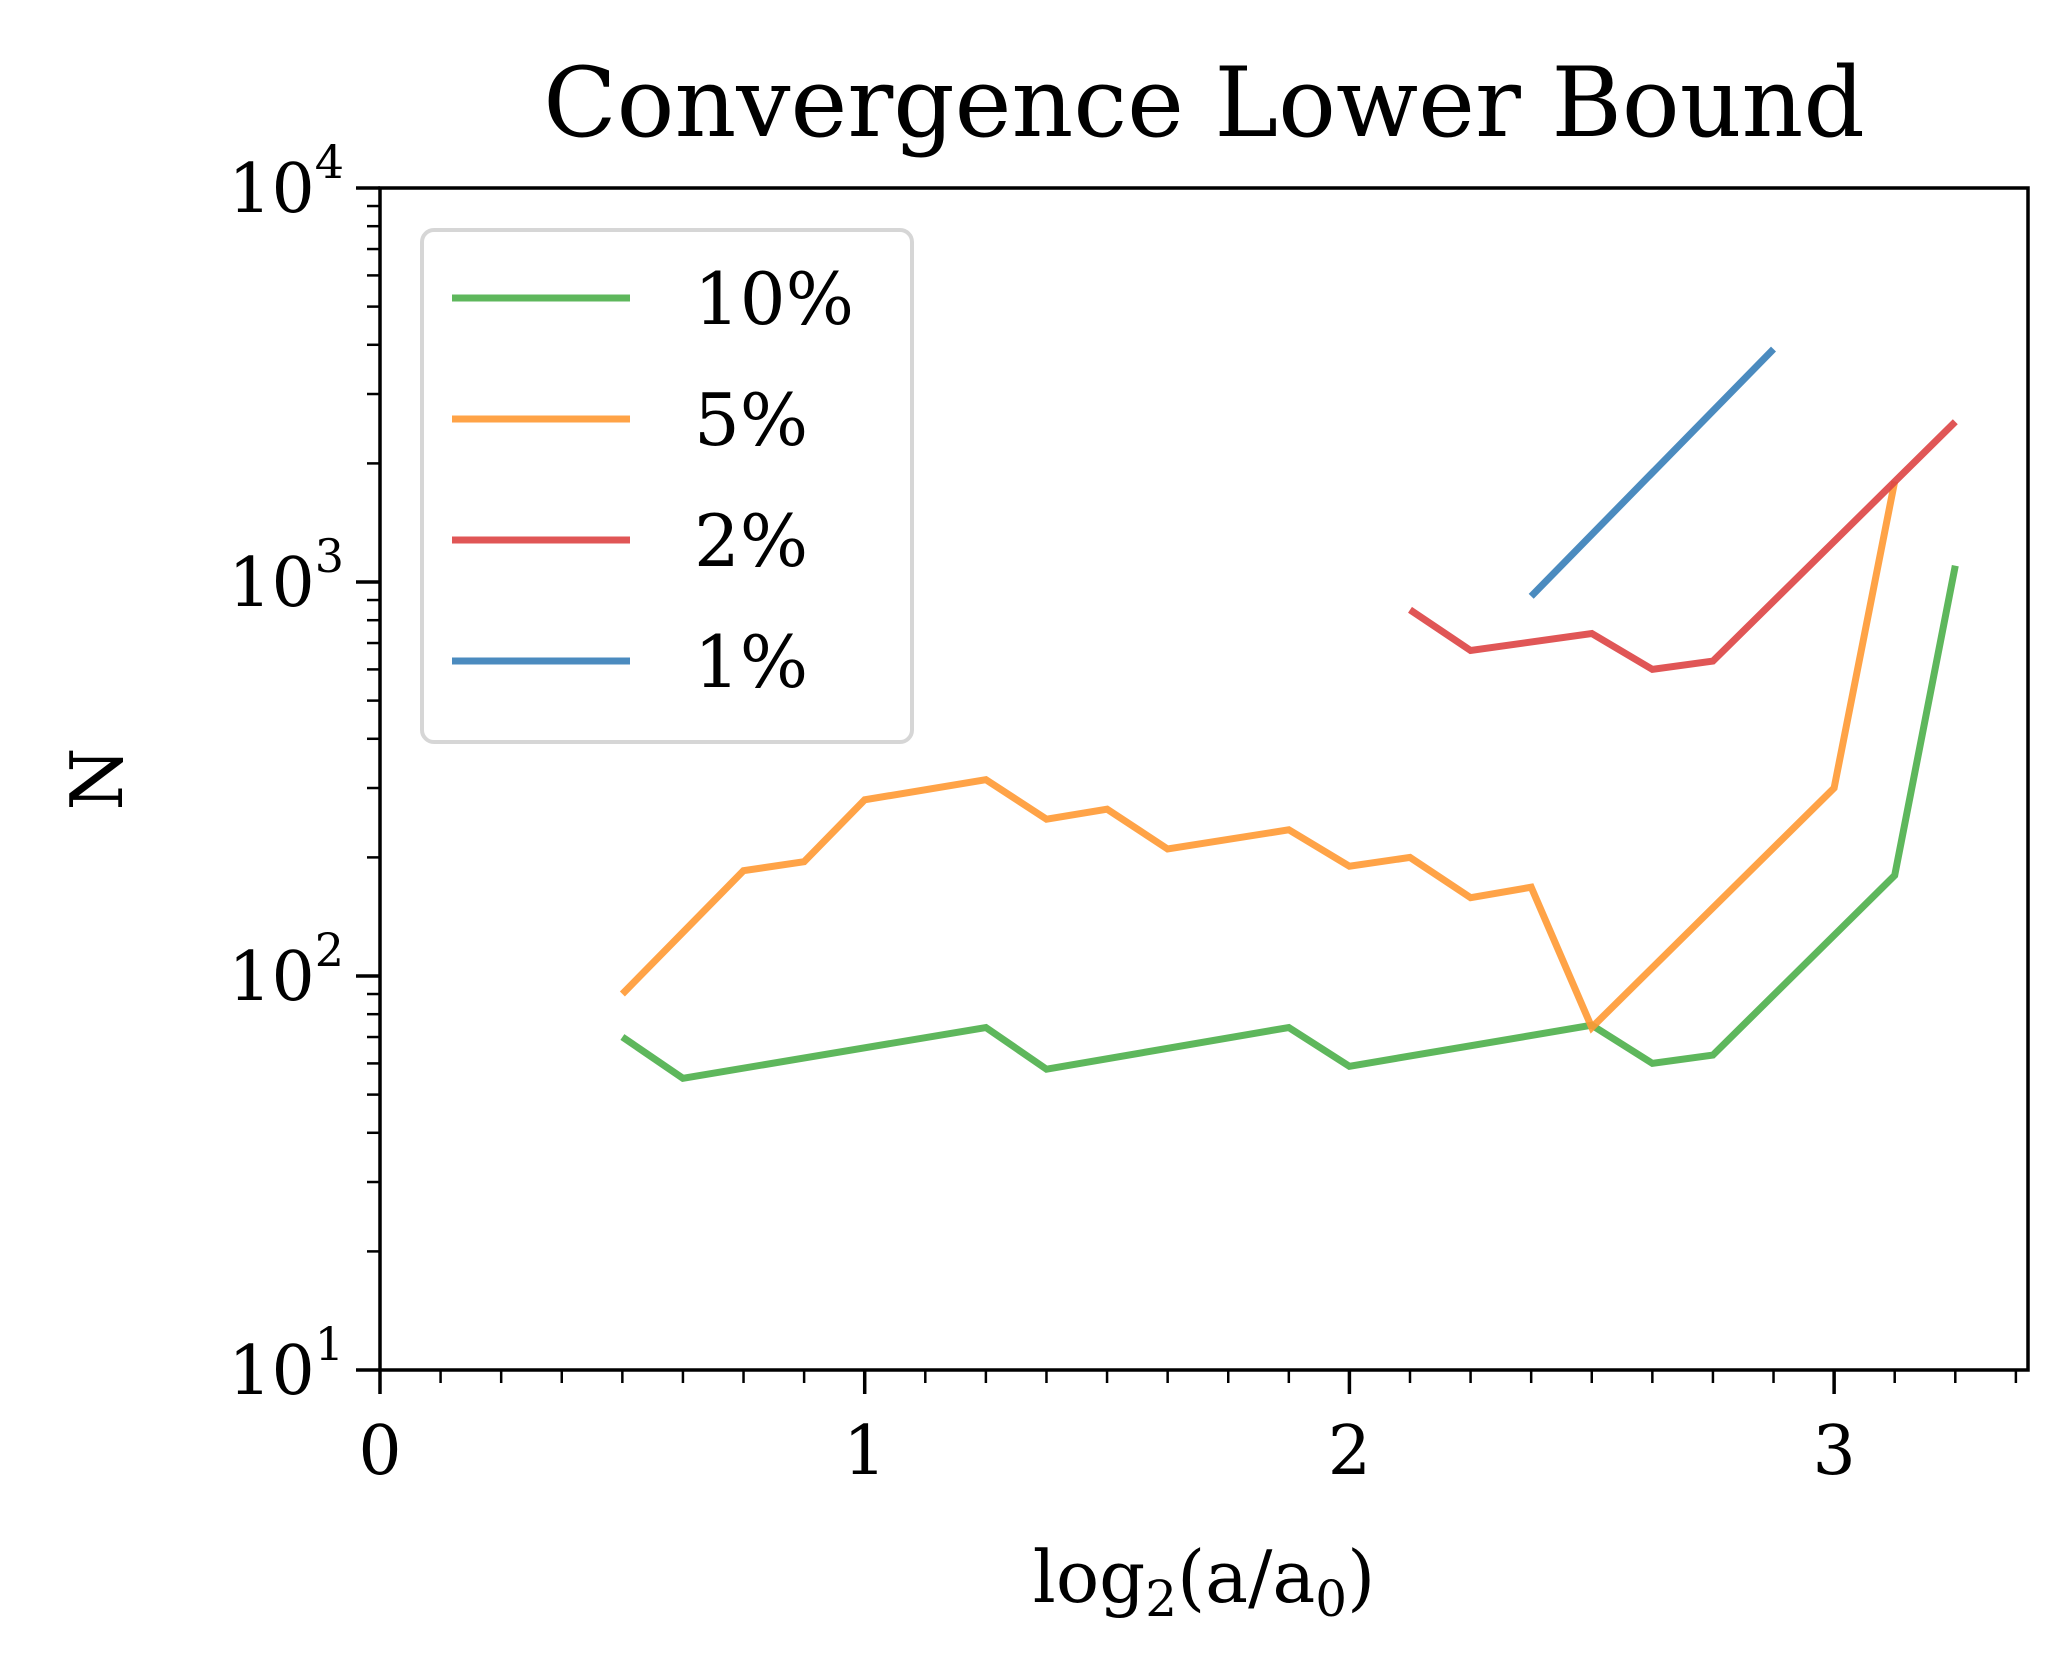  I want to click on series-line-2pct, so click(1683, 546).